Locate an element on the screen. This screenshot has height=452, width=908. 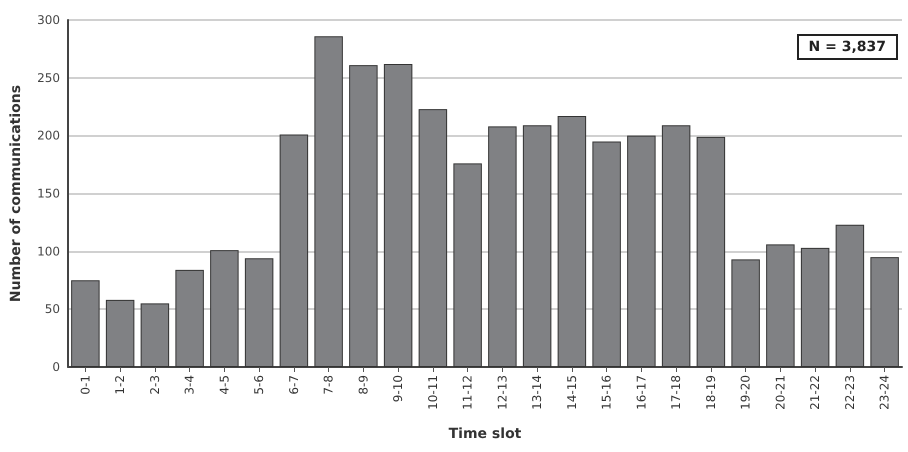
x-tick-label: 6-7 is located at coordinates (293, 385).